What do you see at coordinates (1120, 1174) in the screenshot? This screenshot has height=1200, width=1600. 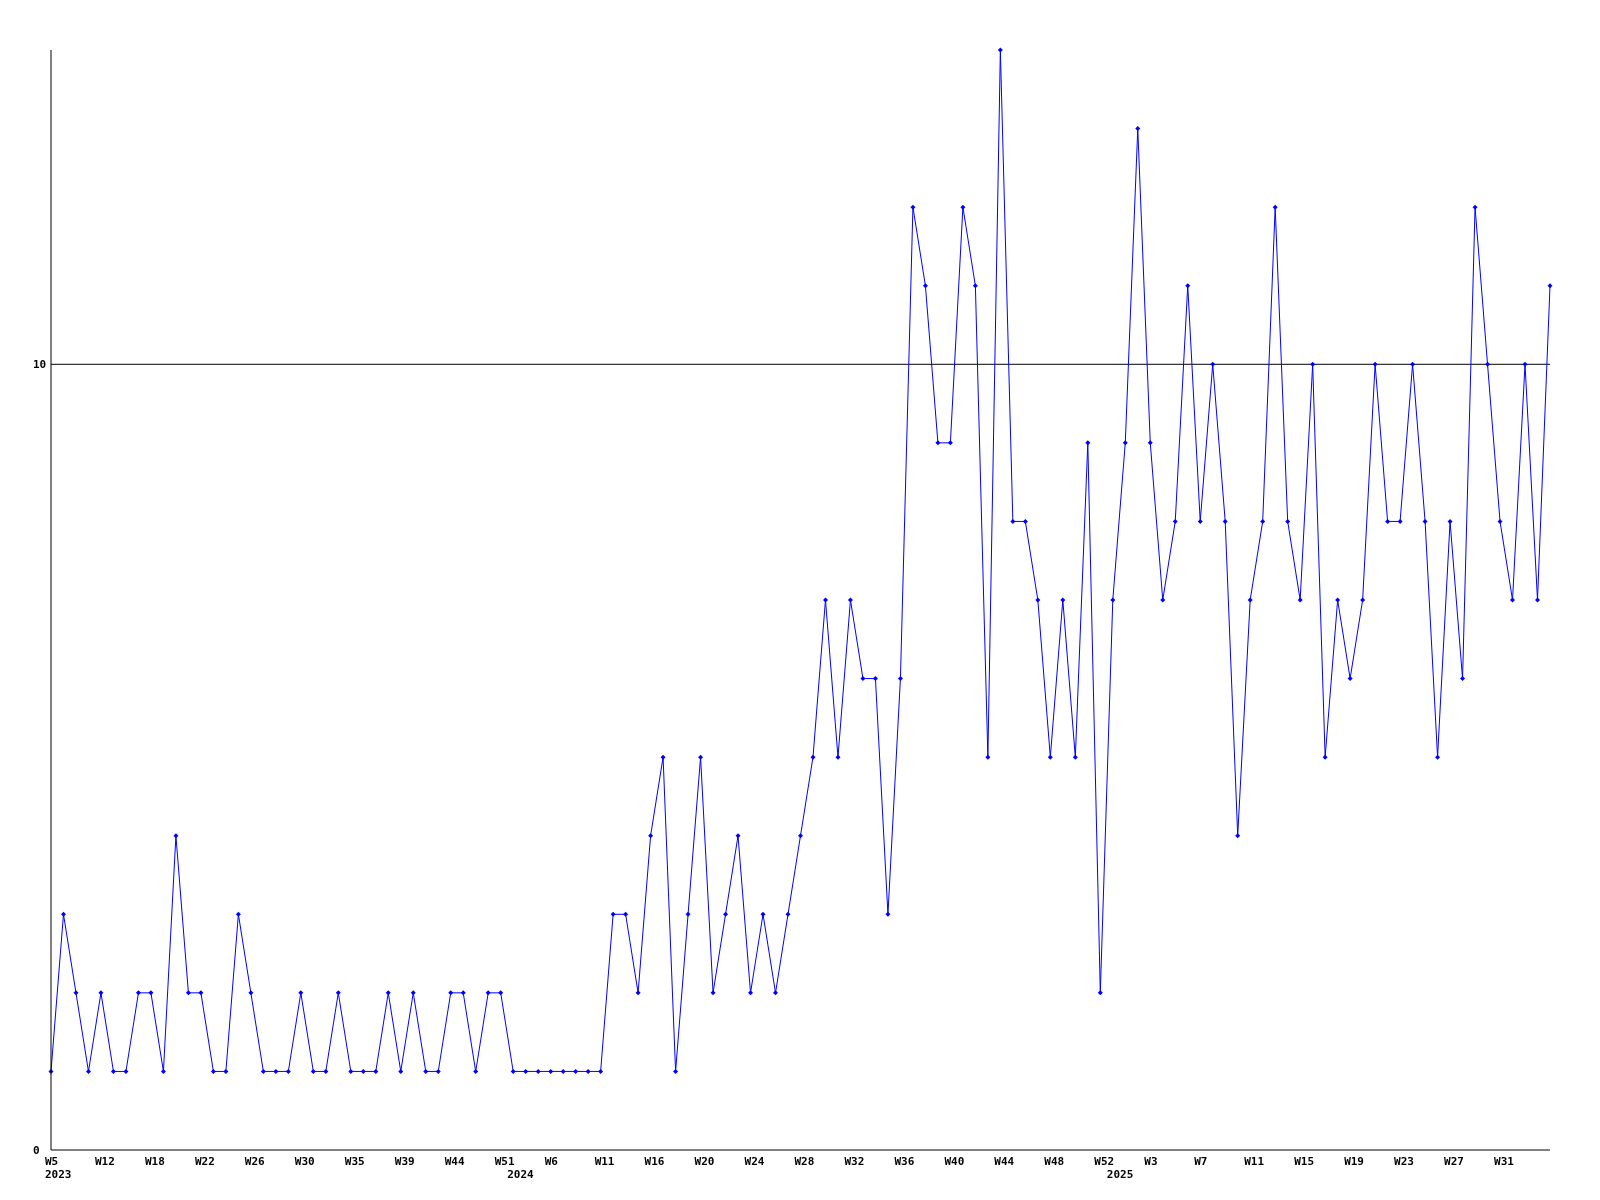 I see `x-tick-label: 2025` at bounding box center [1120, 1174].